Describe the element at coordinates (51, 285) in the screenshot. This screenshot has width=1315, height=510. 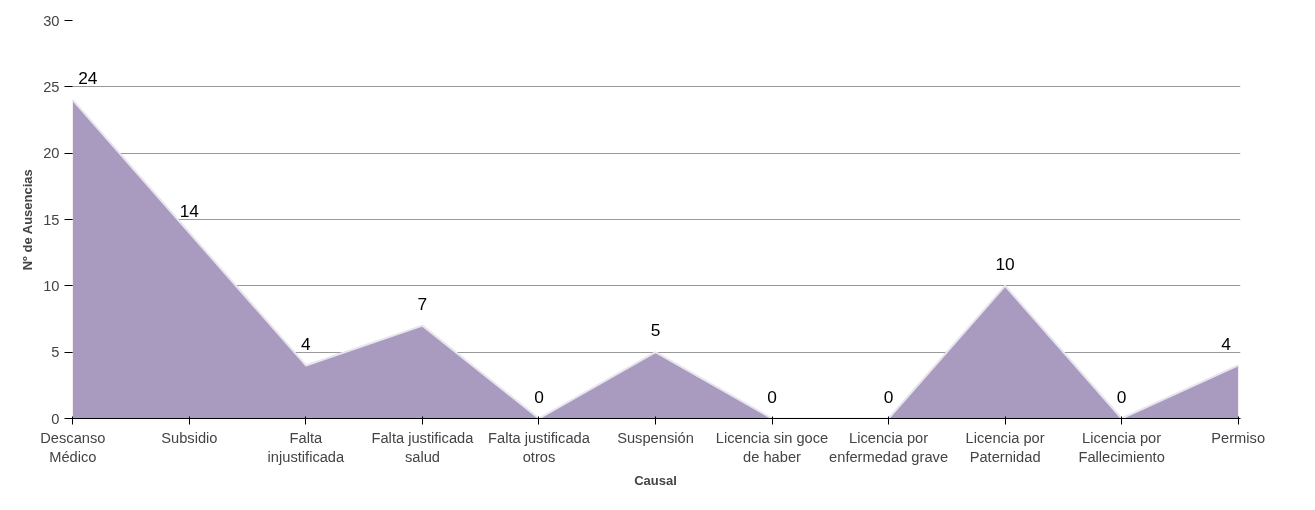
I see `y-tick-label: 10` at that location.